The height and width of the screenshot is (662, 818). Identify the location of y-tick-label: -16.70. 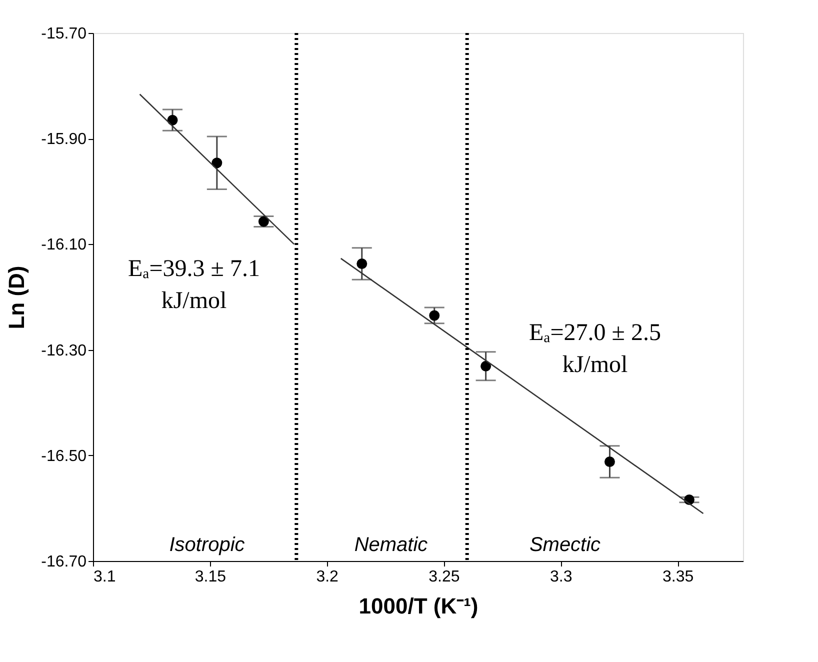
(64, 562).